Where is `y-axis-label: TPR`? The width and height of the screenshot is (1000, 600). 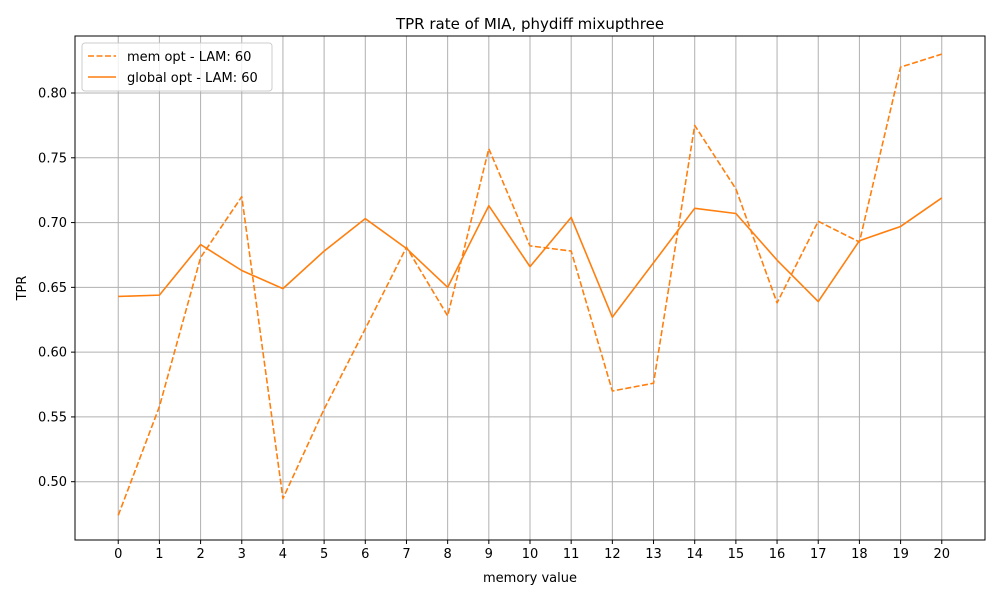
y-axis-label: TPR is located at coordinates (22, 289).